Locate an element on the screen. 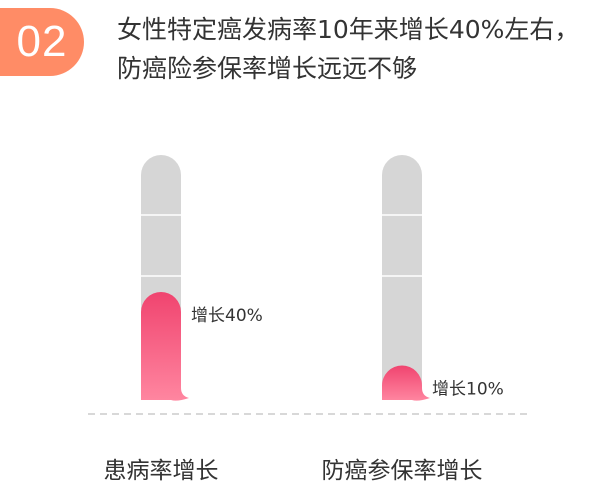 This screenshot has width=602, height=483. category-label: 患病率增长 is located at coordinates (161, 470).